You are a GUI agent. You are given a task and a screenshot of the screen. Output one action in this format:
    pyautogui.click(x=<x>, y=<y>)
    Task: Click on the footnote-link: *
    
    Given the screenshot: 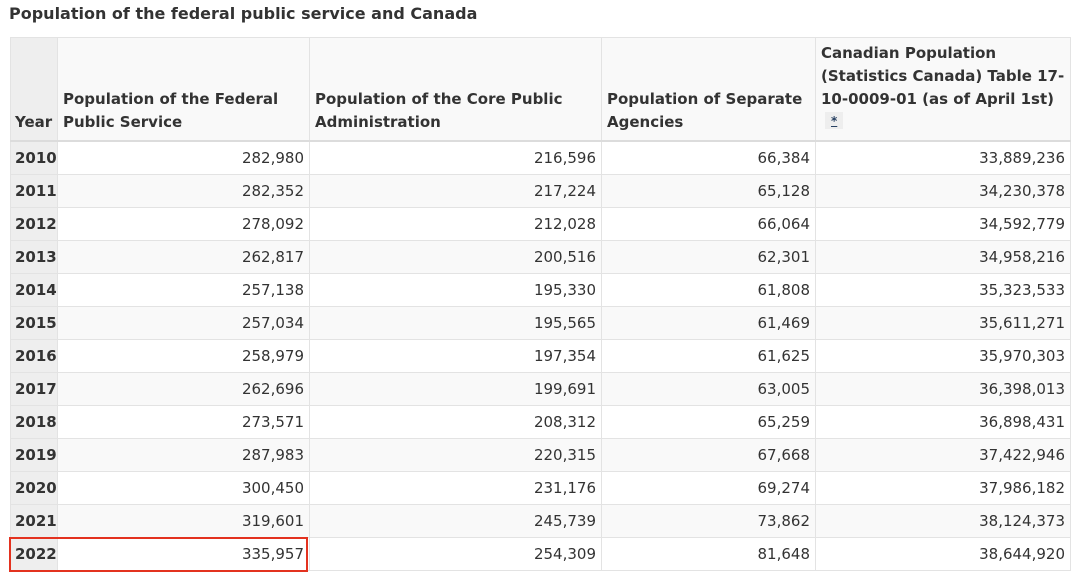 What is the action you would take?
    pyautogui.click(x=834, y=120)
    